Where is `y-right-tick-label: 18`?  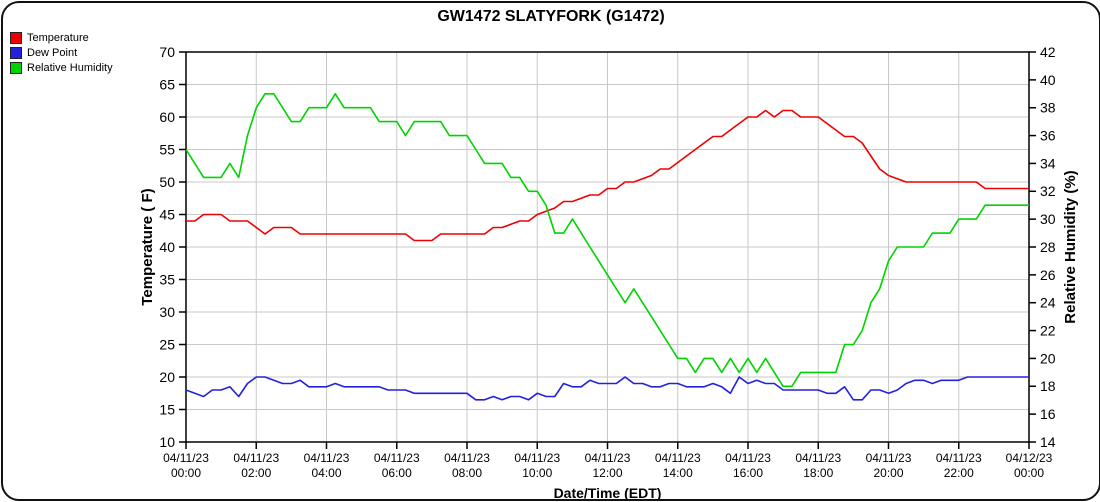 y-right-tick-label: 18 is located at coordinates (1048, 386).